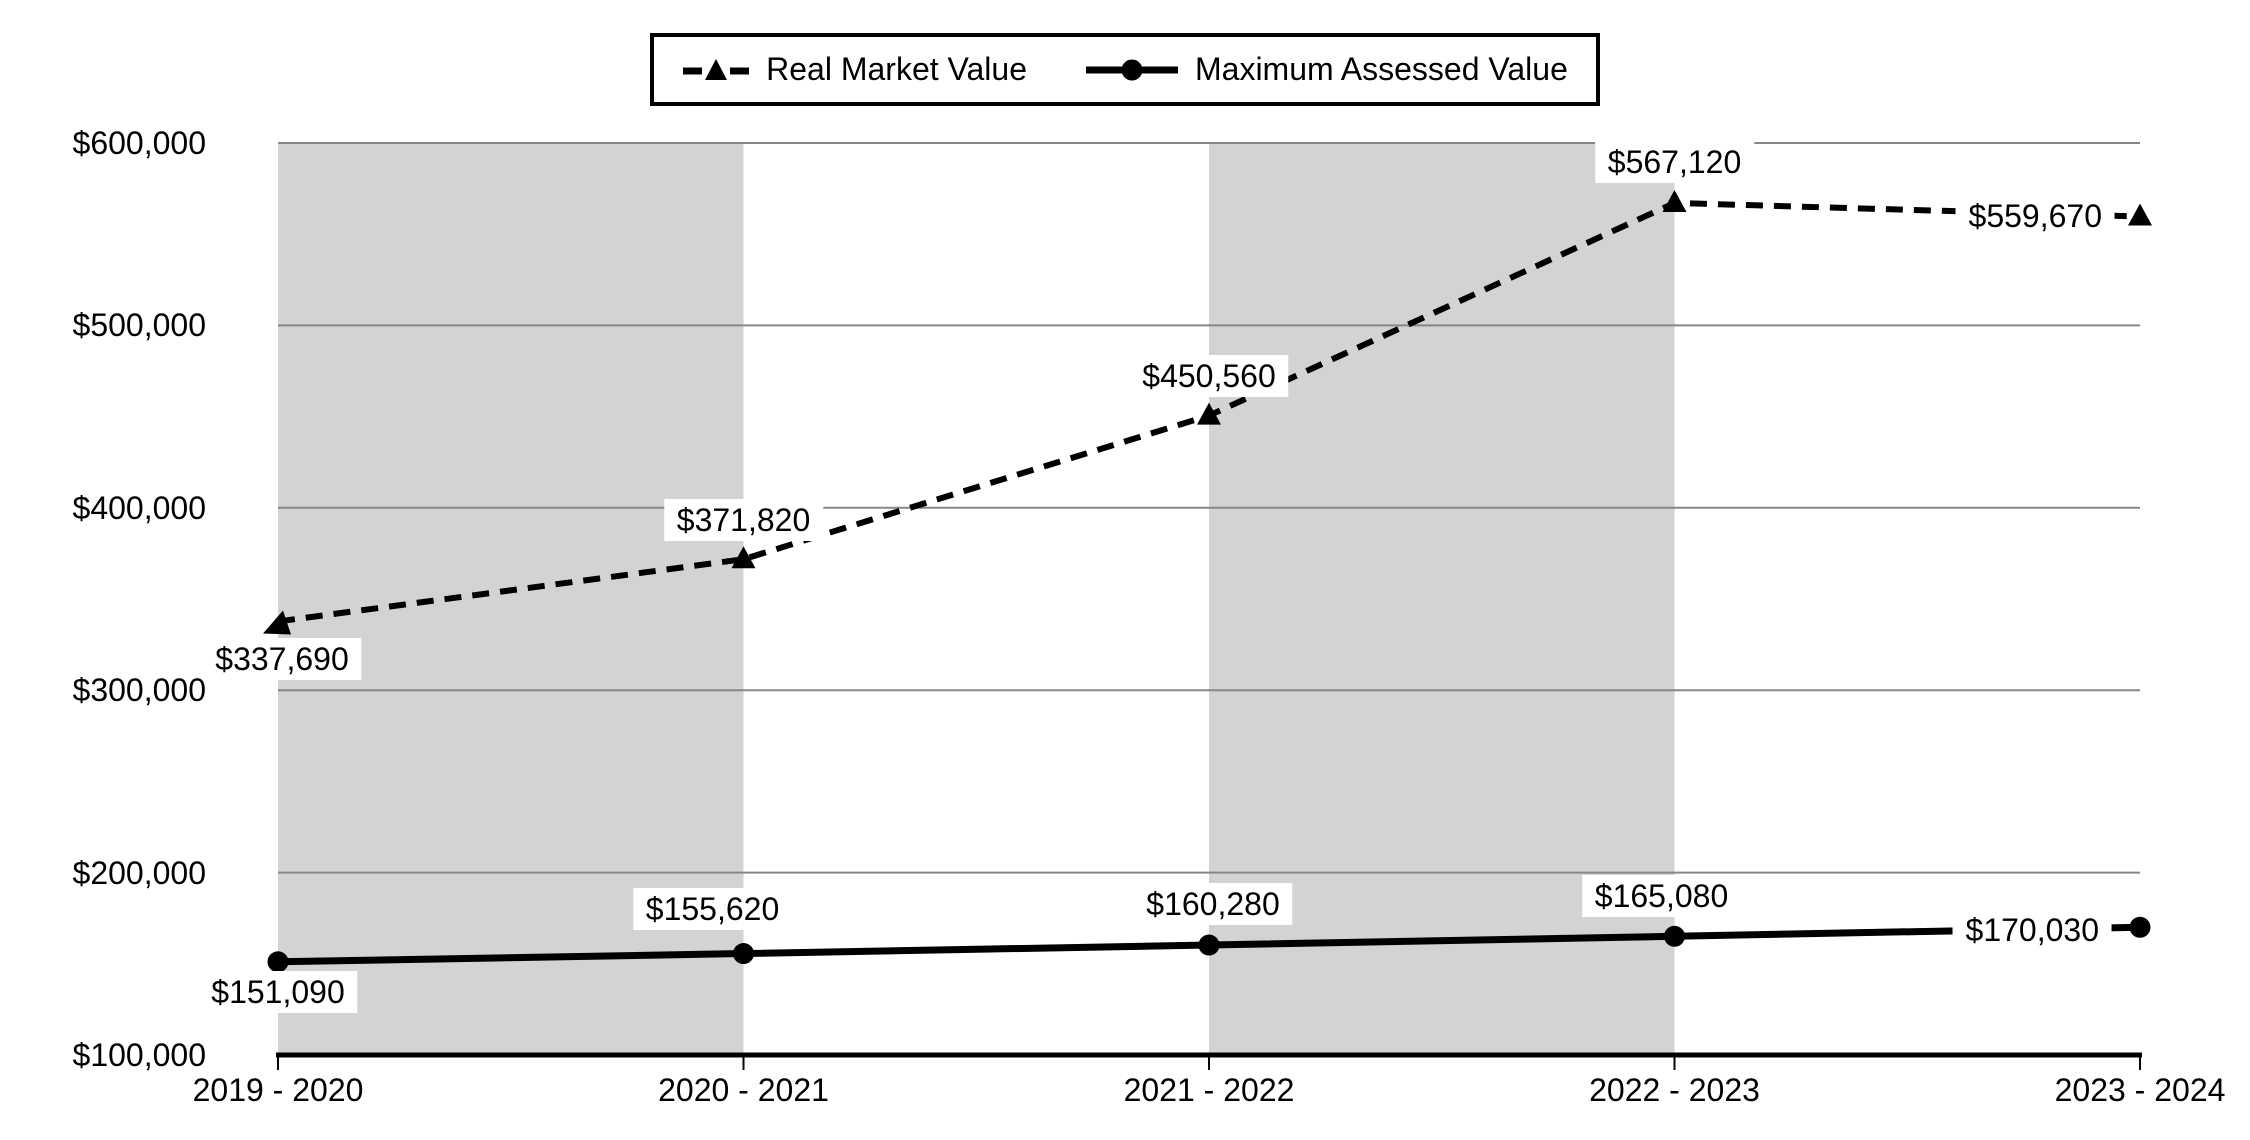 The height and width of the screenshot is (1140, 2250). I want to click on y-axis-tick-label: $300,000, so click(139, 690).